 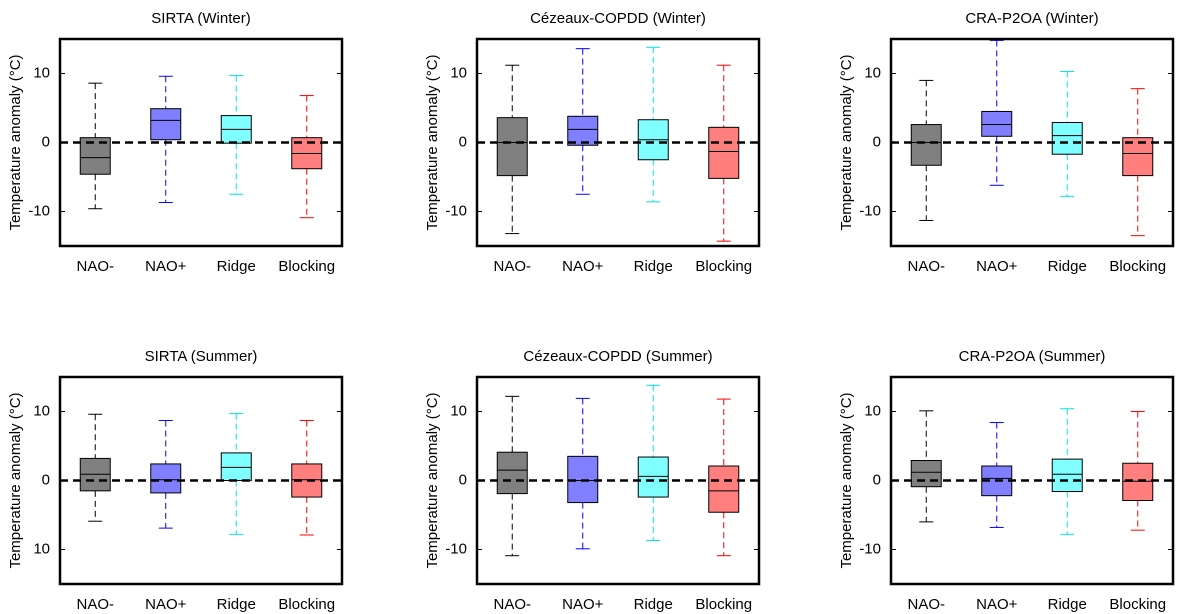 What do you see at coordinates (1031, 18) in the screenshot?
I see `panel-title: CRA-P2OA (Winter)` at bounding box center [1031, 18].